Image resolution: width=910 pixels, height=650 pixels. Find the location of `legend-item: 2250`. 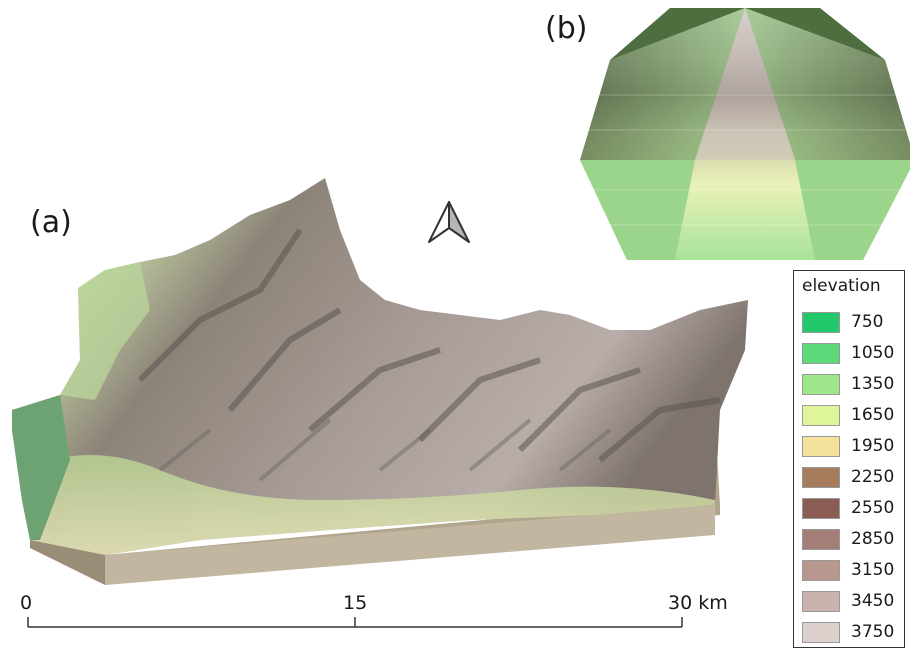

legend-item: 2250 is located at coordinates (848, 477).